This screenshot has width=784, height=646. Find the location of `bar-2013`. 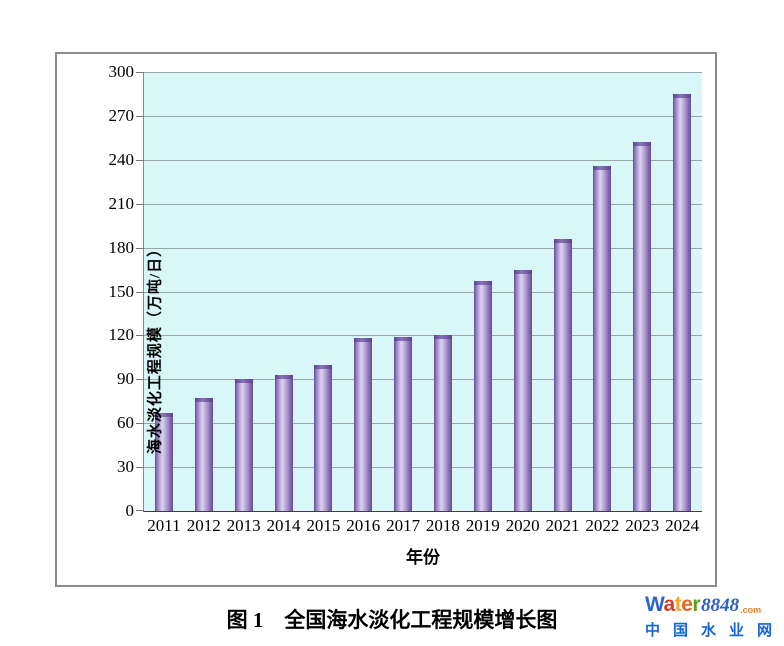

bar-2013 is located at coordinates (243, 445).